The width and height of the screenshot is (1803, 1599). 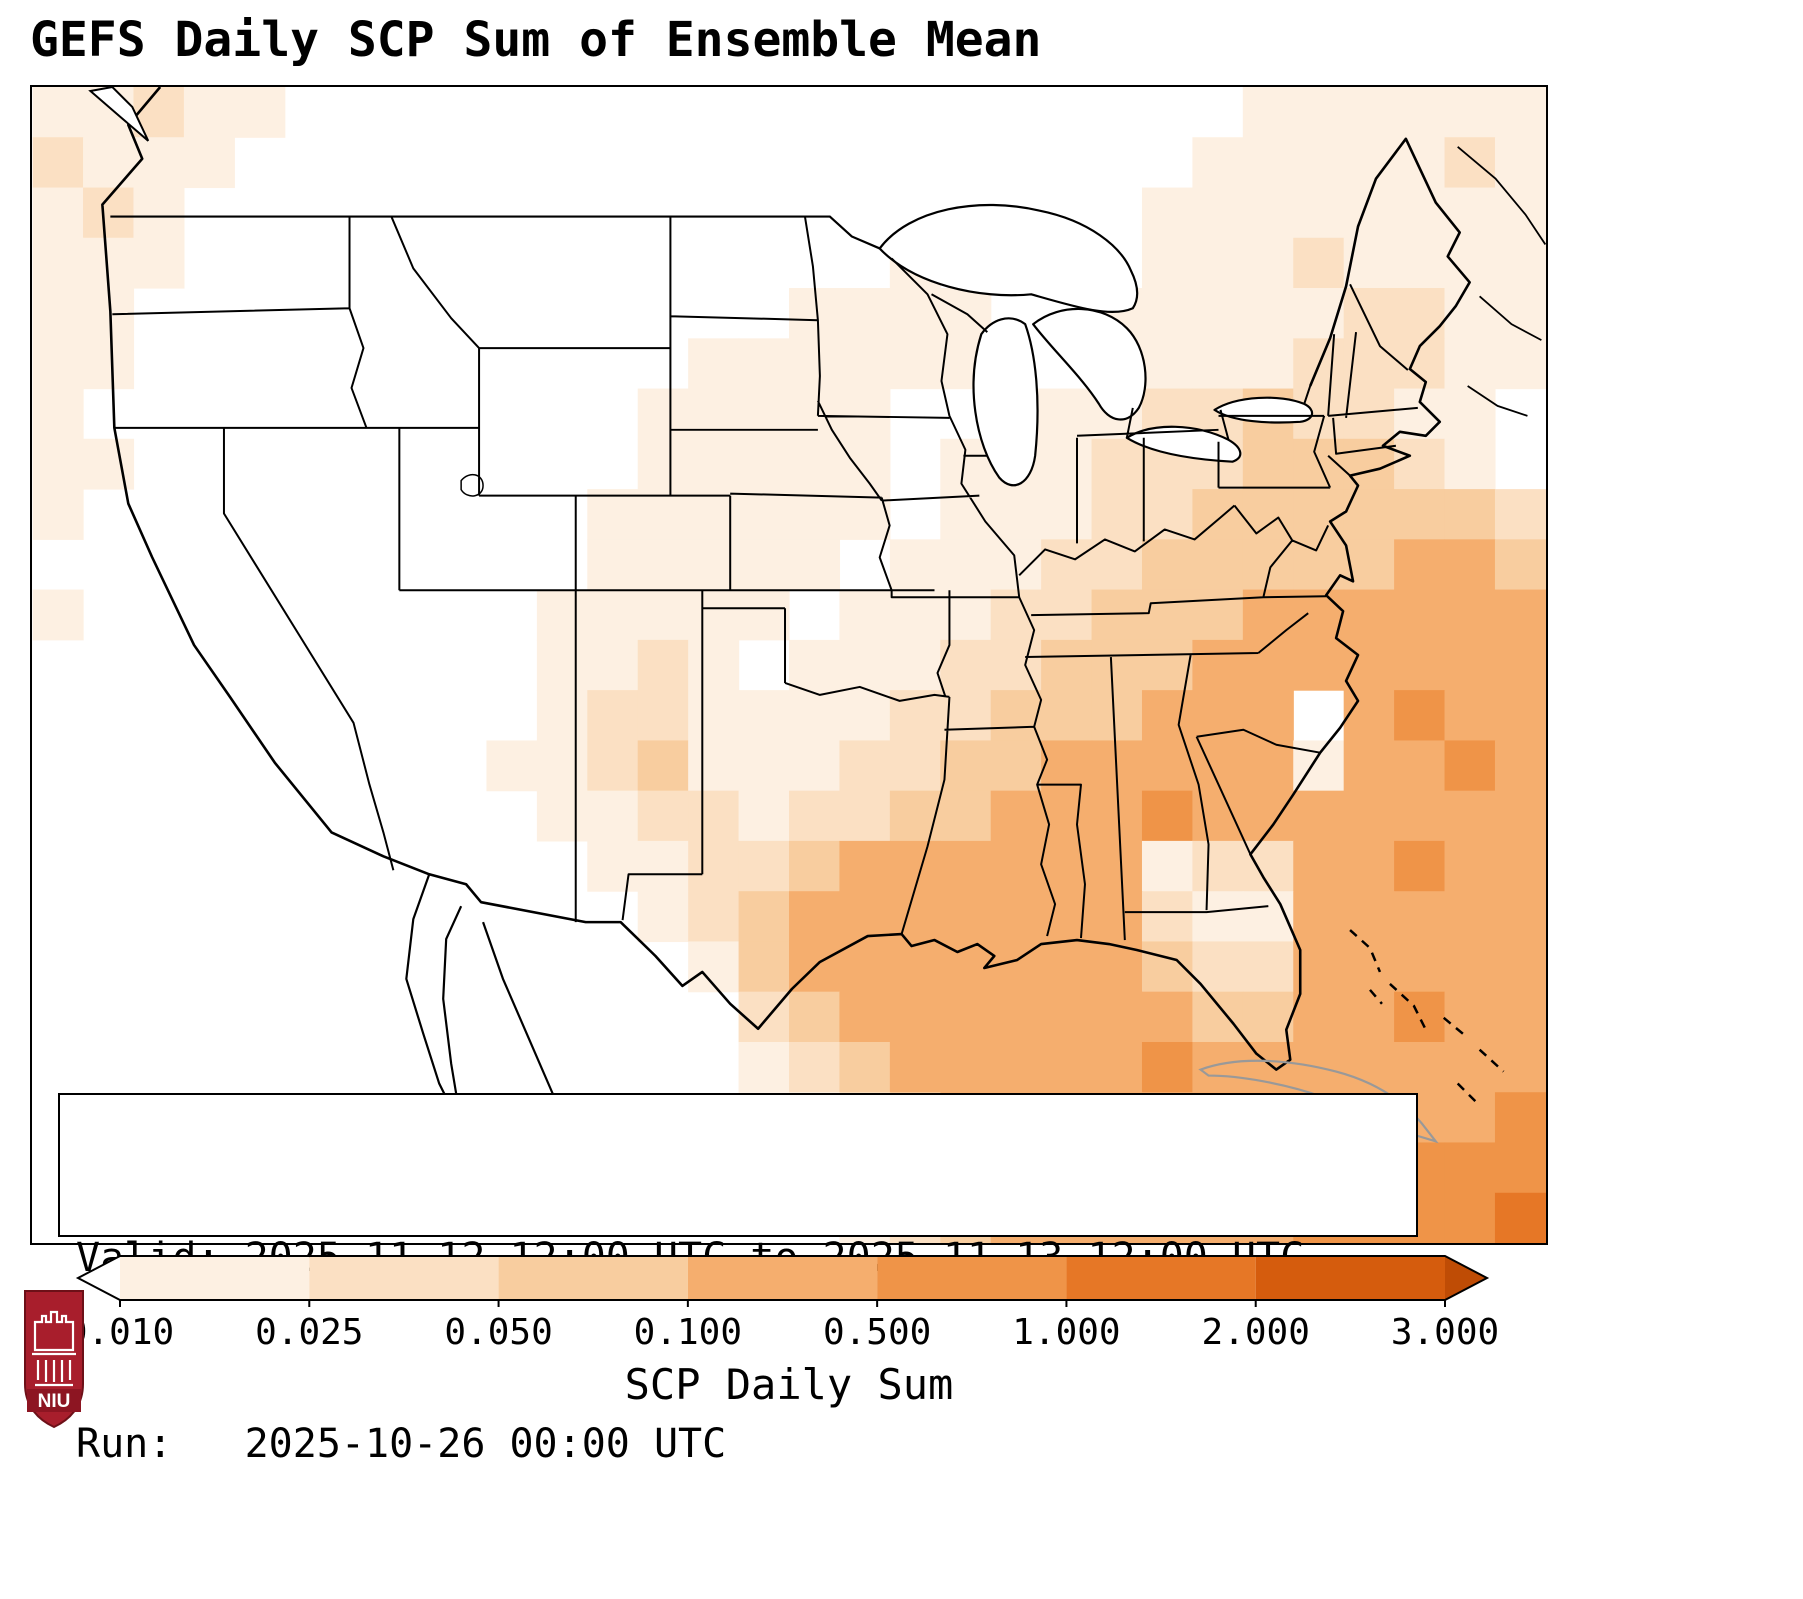 I want to click on colorbar-tick-label: 0.050, so click(x=498, y=1332).